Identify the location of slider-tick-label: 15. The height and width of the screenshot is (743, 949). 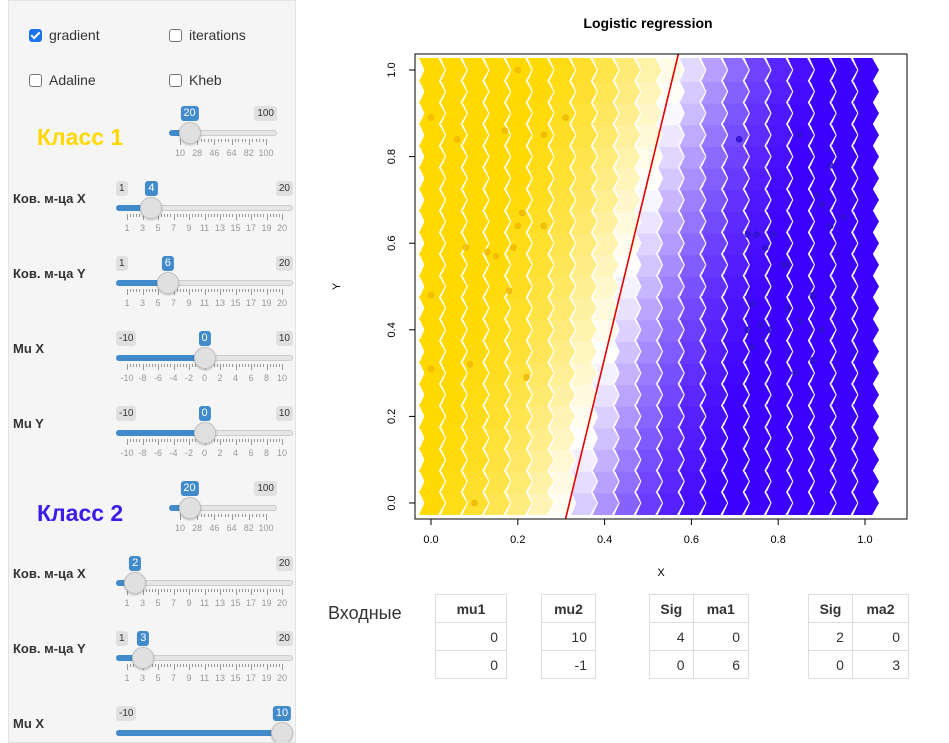
(235, 678).